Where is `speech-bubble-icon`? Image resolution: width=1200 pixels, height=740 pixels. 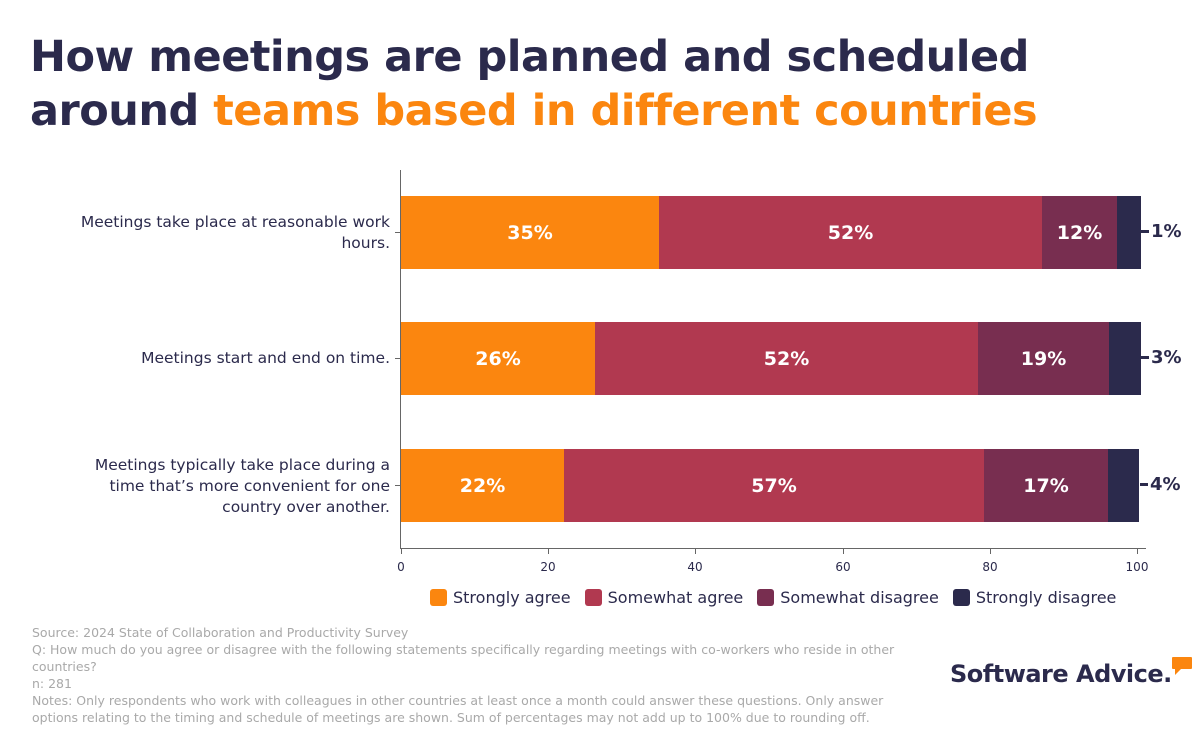
speech-bubble-icon is located at coordinates (1181, 666).